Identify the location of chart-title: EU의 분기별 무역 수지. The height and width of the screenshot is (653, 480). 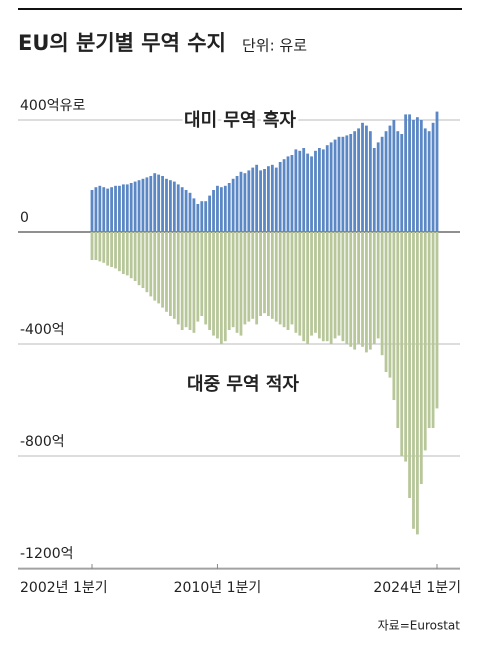
(122, 43).